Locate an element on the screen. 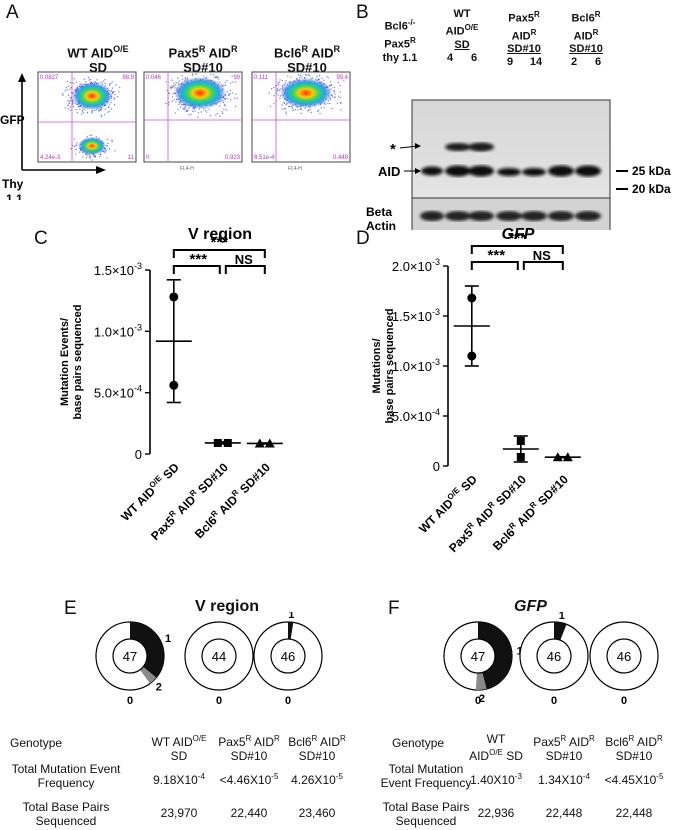 The height and width of the screenshot is (830, 678). blot-membrane-aid is located at coordinates (511, 149).